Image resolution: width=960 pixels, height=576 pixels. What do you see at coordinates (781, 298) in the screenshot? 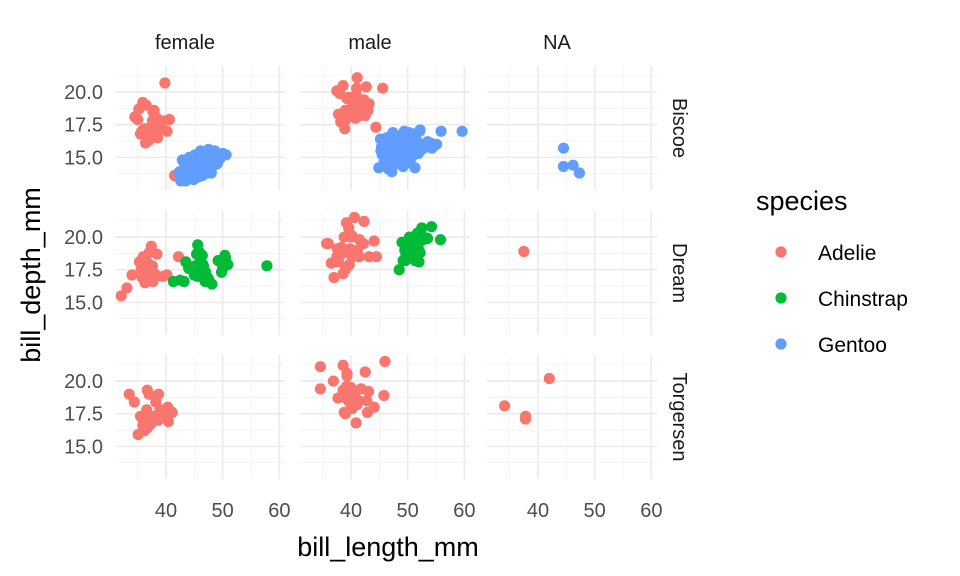
I see `legend-key-chinstrap` at bounding box center [781, 298].